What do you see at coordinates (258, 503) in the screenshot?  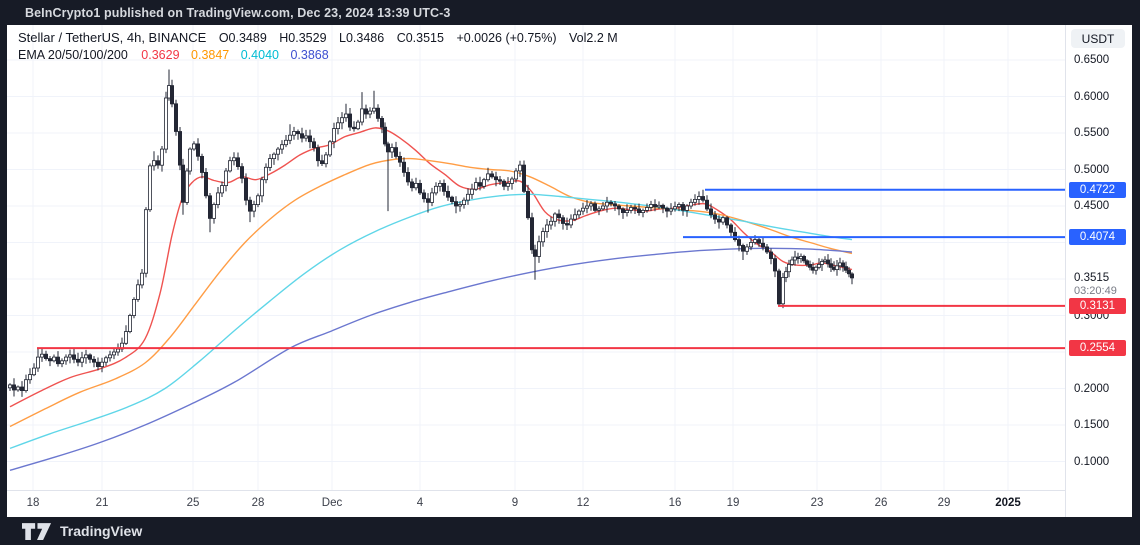 I see `time-tick-label: 28` at bounding box center [258, 503].